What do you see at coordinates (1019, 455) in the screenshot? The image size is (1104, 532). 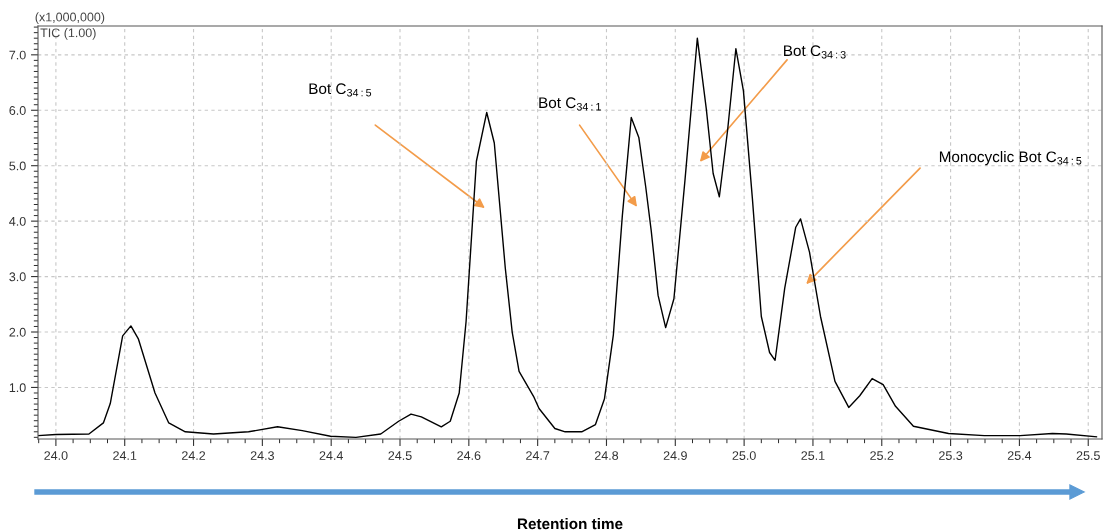 I see `x-tick-label: 25.4` at bounding box center [1019, 455].